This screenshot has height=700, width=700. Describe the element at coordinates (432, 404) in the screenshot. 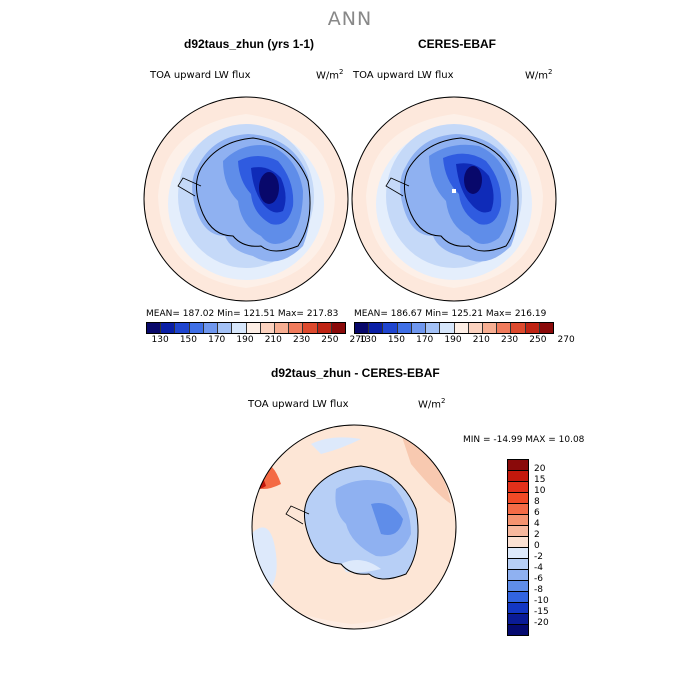

I see `diff-units-label: W/m2` at that location.